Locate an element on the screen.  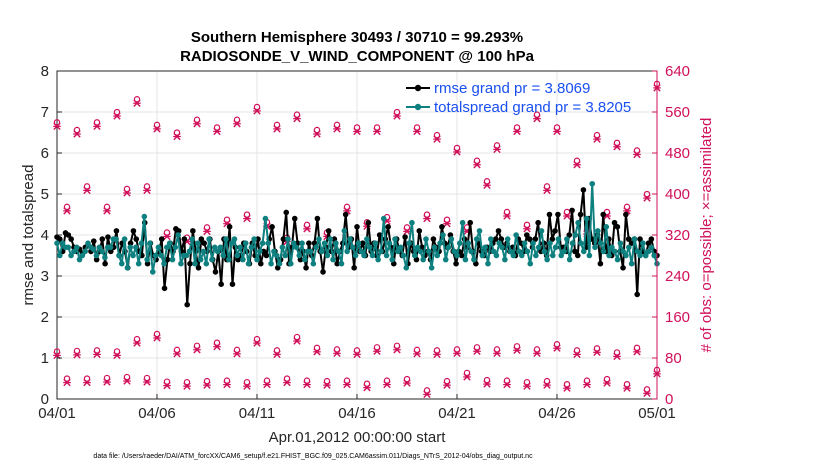
y-right-tick-label: 320 is located at coordinates (677, 235).